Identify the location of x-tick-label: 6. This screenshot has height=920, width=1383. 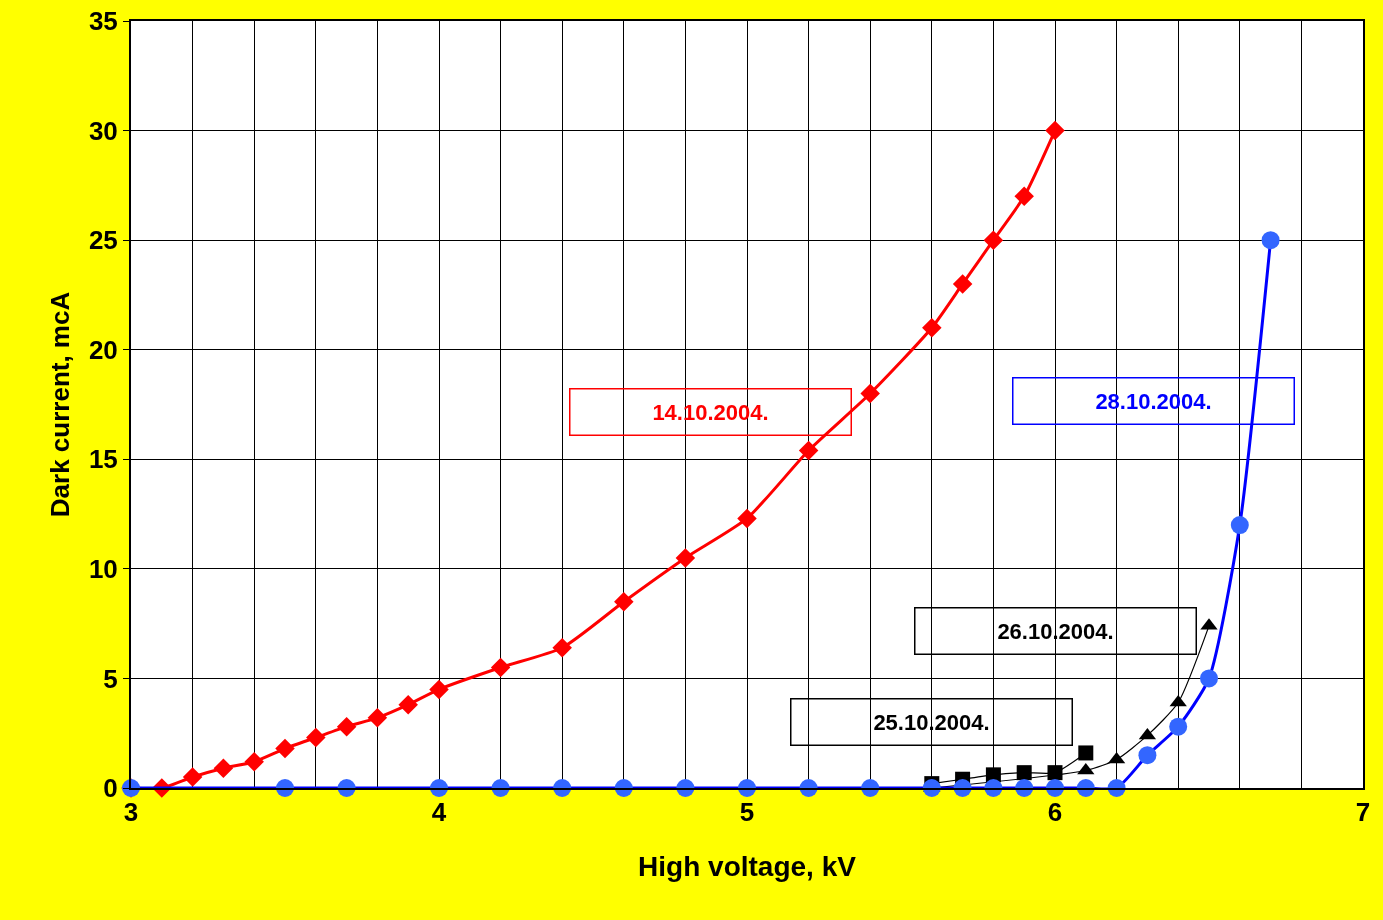
(1055, 812).